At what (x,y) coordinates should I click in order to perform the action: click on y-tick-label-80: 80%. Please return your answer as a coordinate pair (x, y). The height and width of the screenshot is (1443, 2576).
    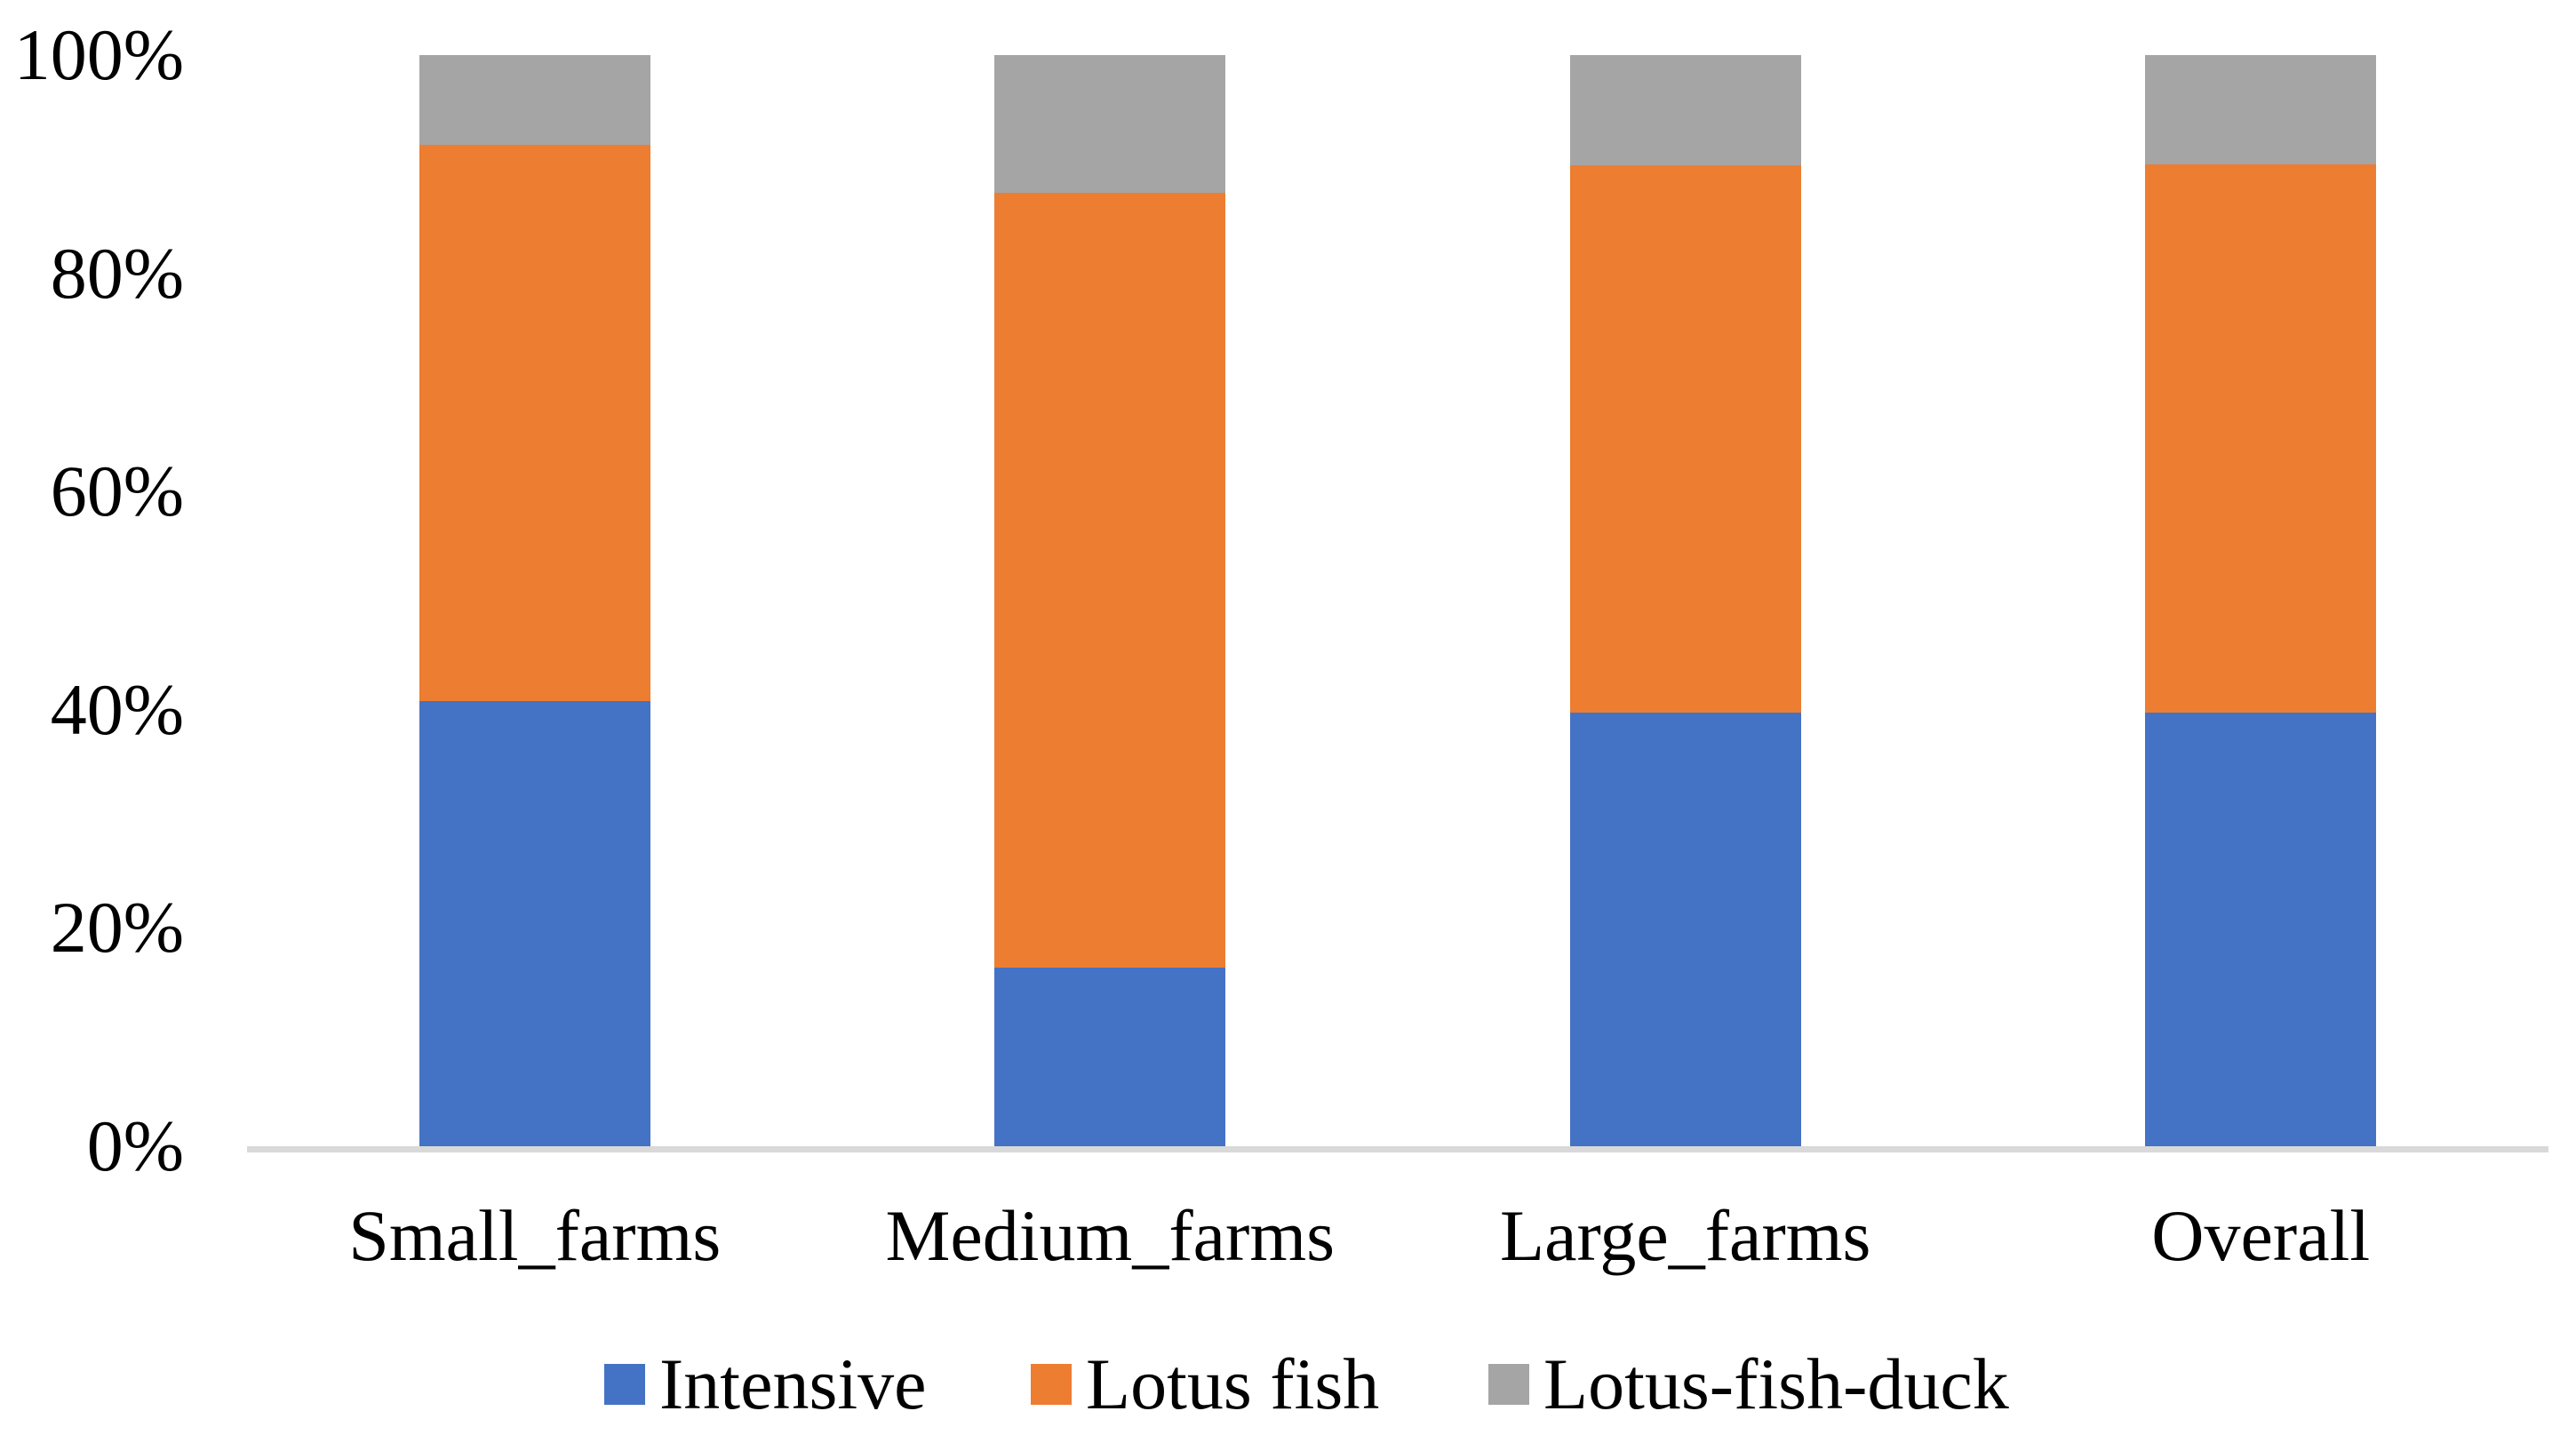
    Looking at the image, I should click on (117, 273).